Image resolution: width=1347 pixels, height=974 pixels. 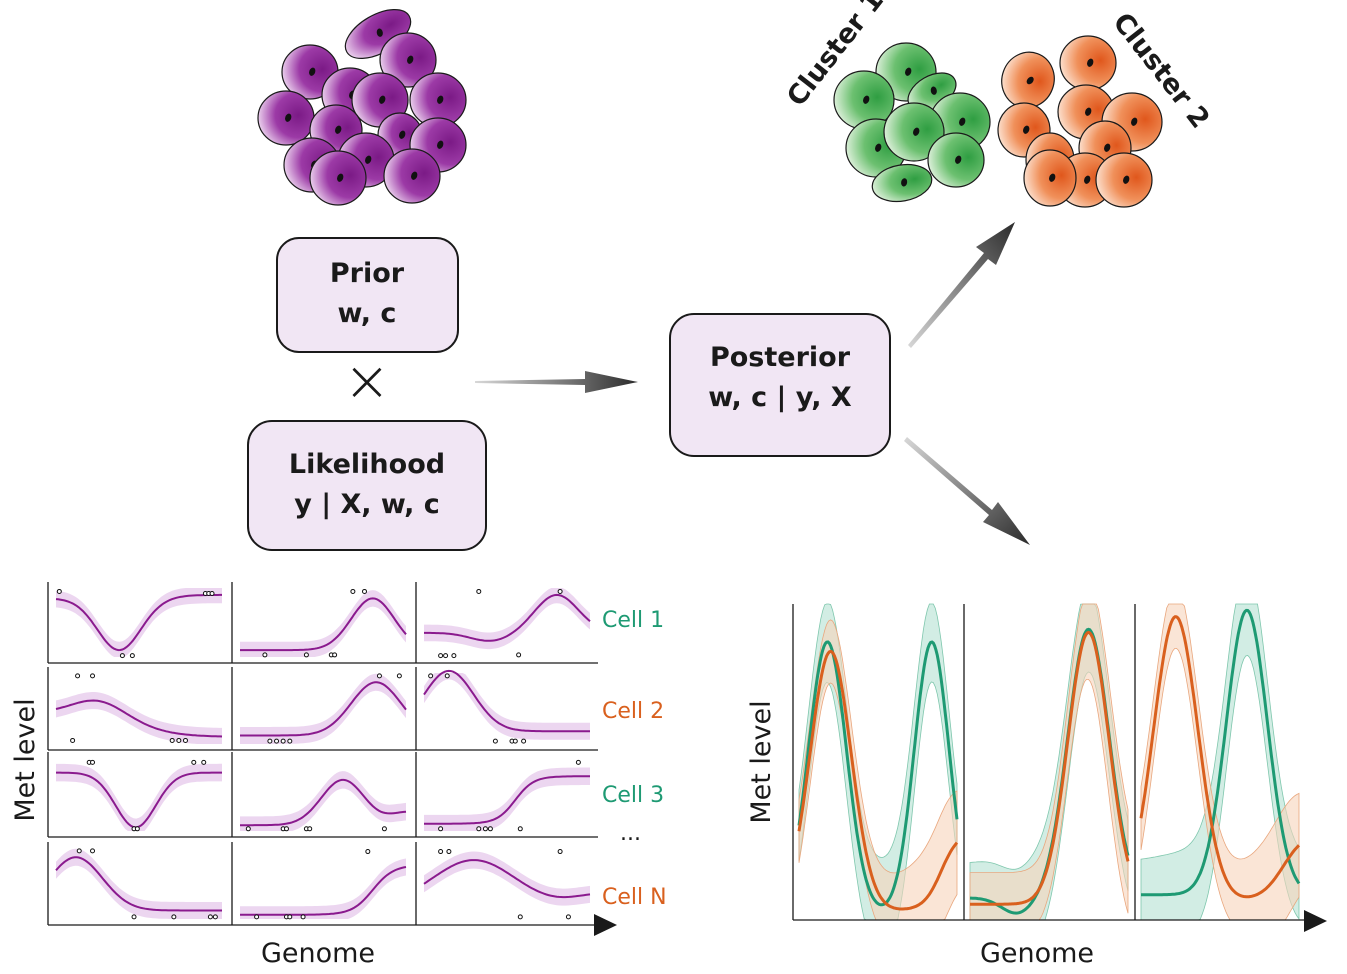 I want to click on likelihood-box: Likelihood y | X, w, c, so click(x=367, y=485).